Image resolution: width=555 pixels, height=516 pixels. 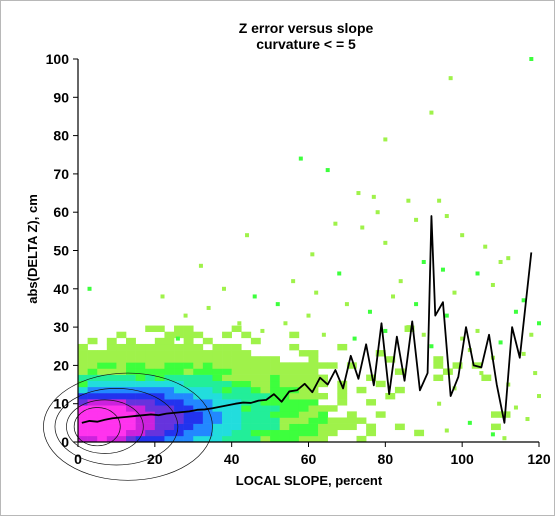 I want to click on x-axis-label: LOCAL SLOPE, percent, so click(x=309, y=480).